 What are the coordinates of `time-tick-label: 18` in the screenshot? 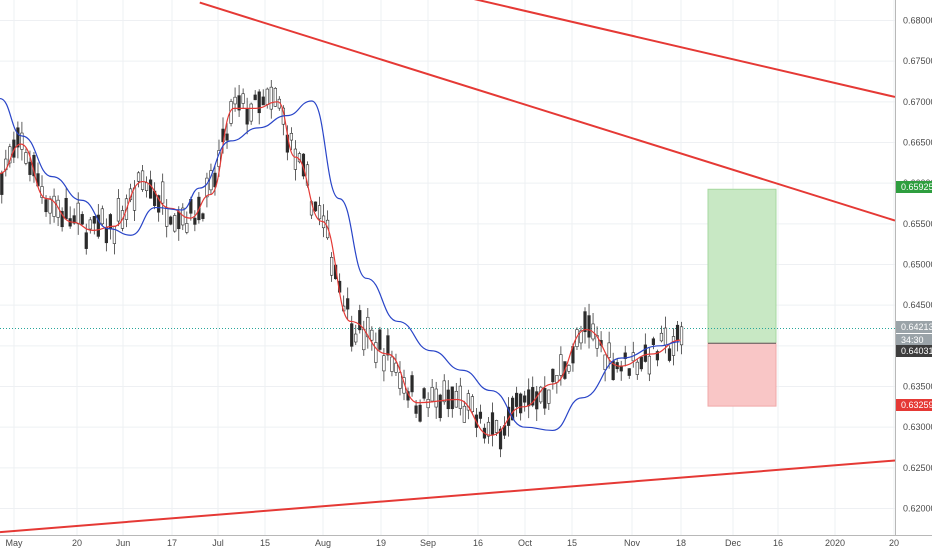 It's located at (681, 543).